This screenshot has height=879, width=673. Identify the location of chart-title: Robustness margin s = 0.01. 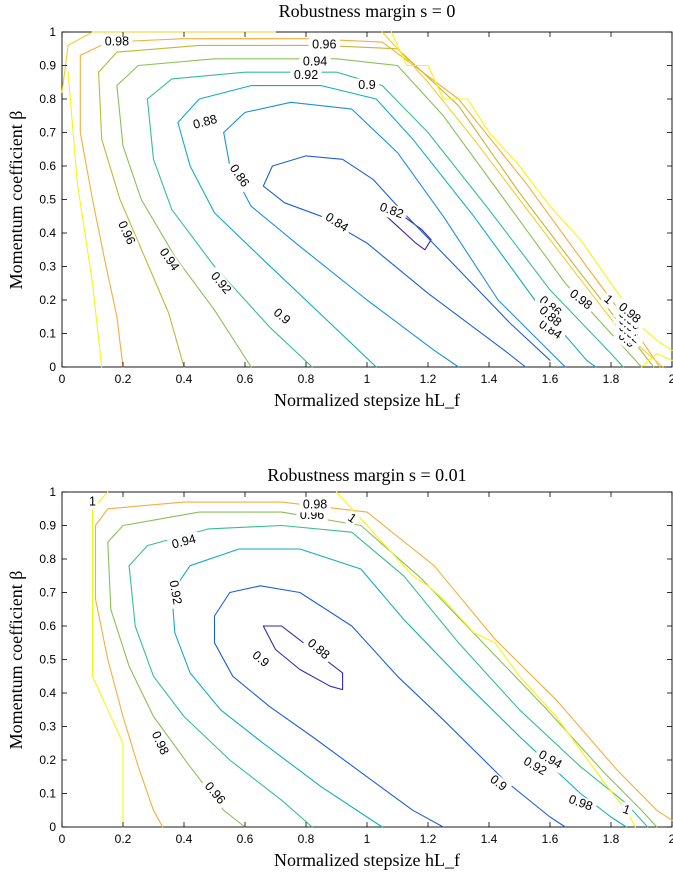
(366, 475).